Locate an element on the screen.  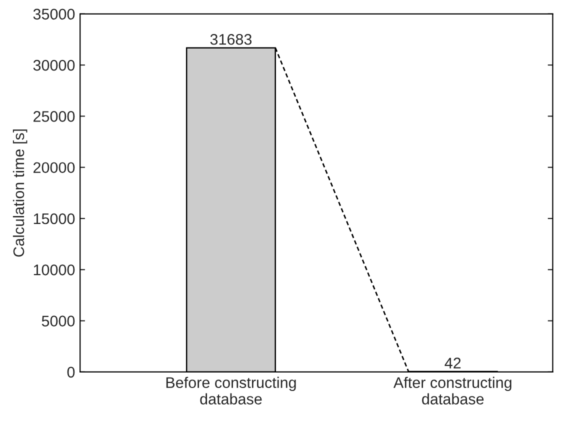
data-label: 31683 is located at coordinates (231, 39).